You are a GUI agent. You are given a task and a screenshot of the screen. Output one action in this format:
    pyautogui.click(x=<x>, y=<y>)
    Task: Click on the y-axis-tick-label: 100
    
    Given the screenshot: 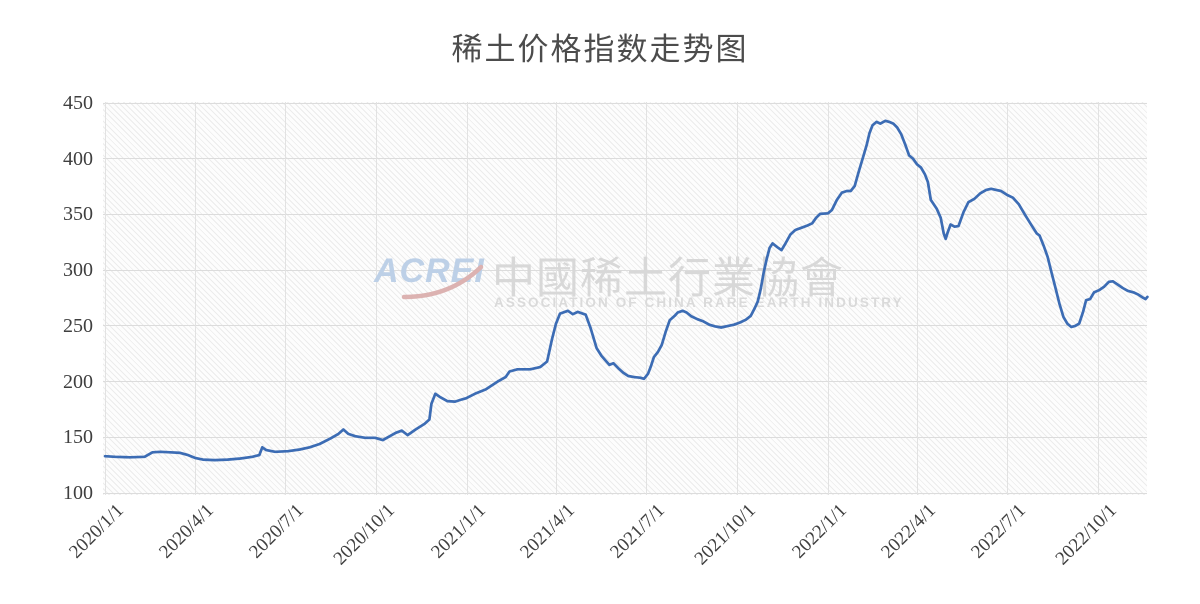 What is the action you would take?
    pyautogui.click(x=78, y=493)
    